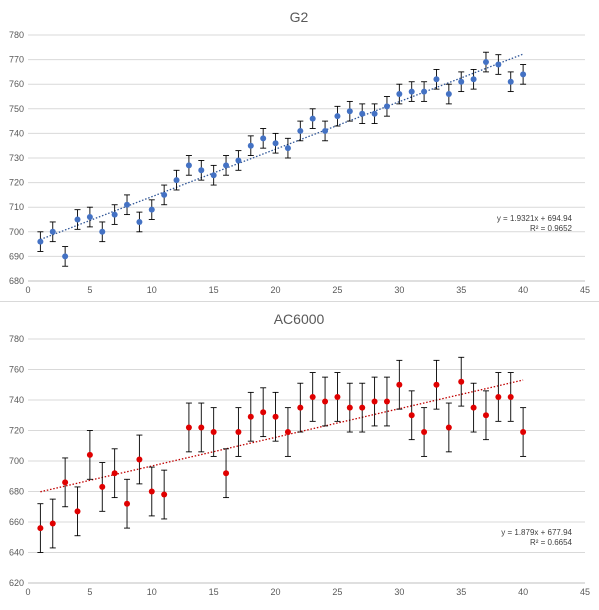  What do you see at coordinates (551, 228) in the screenshot?
I see `trendline-r2: R² = 0.9652` at bounding box center [551, 228].